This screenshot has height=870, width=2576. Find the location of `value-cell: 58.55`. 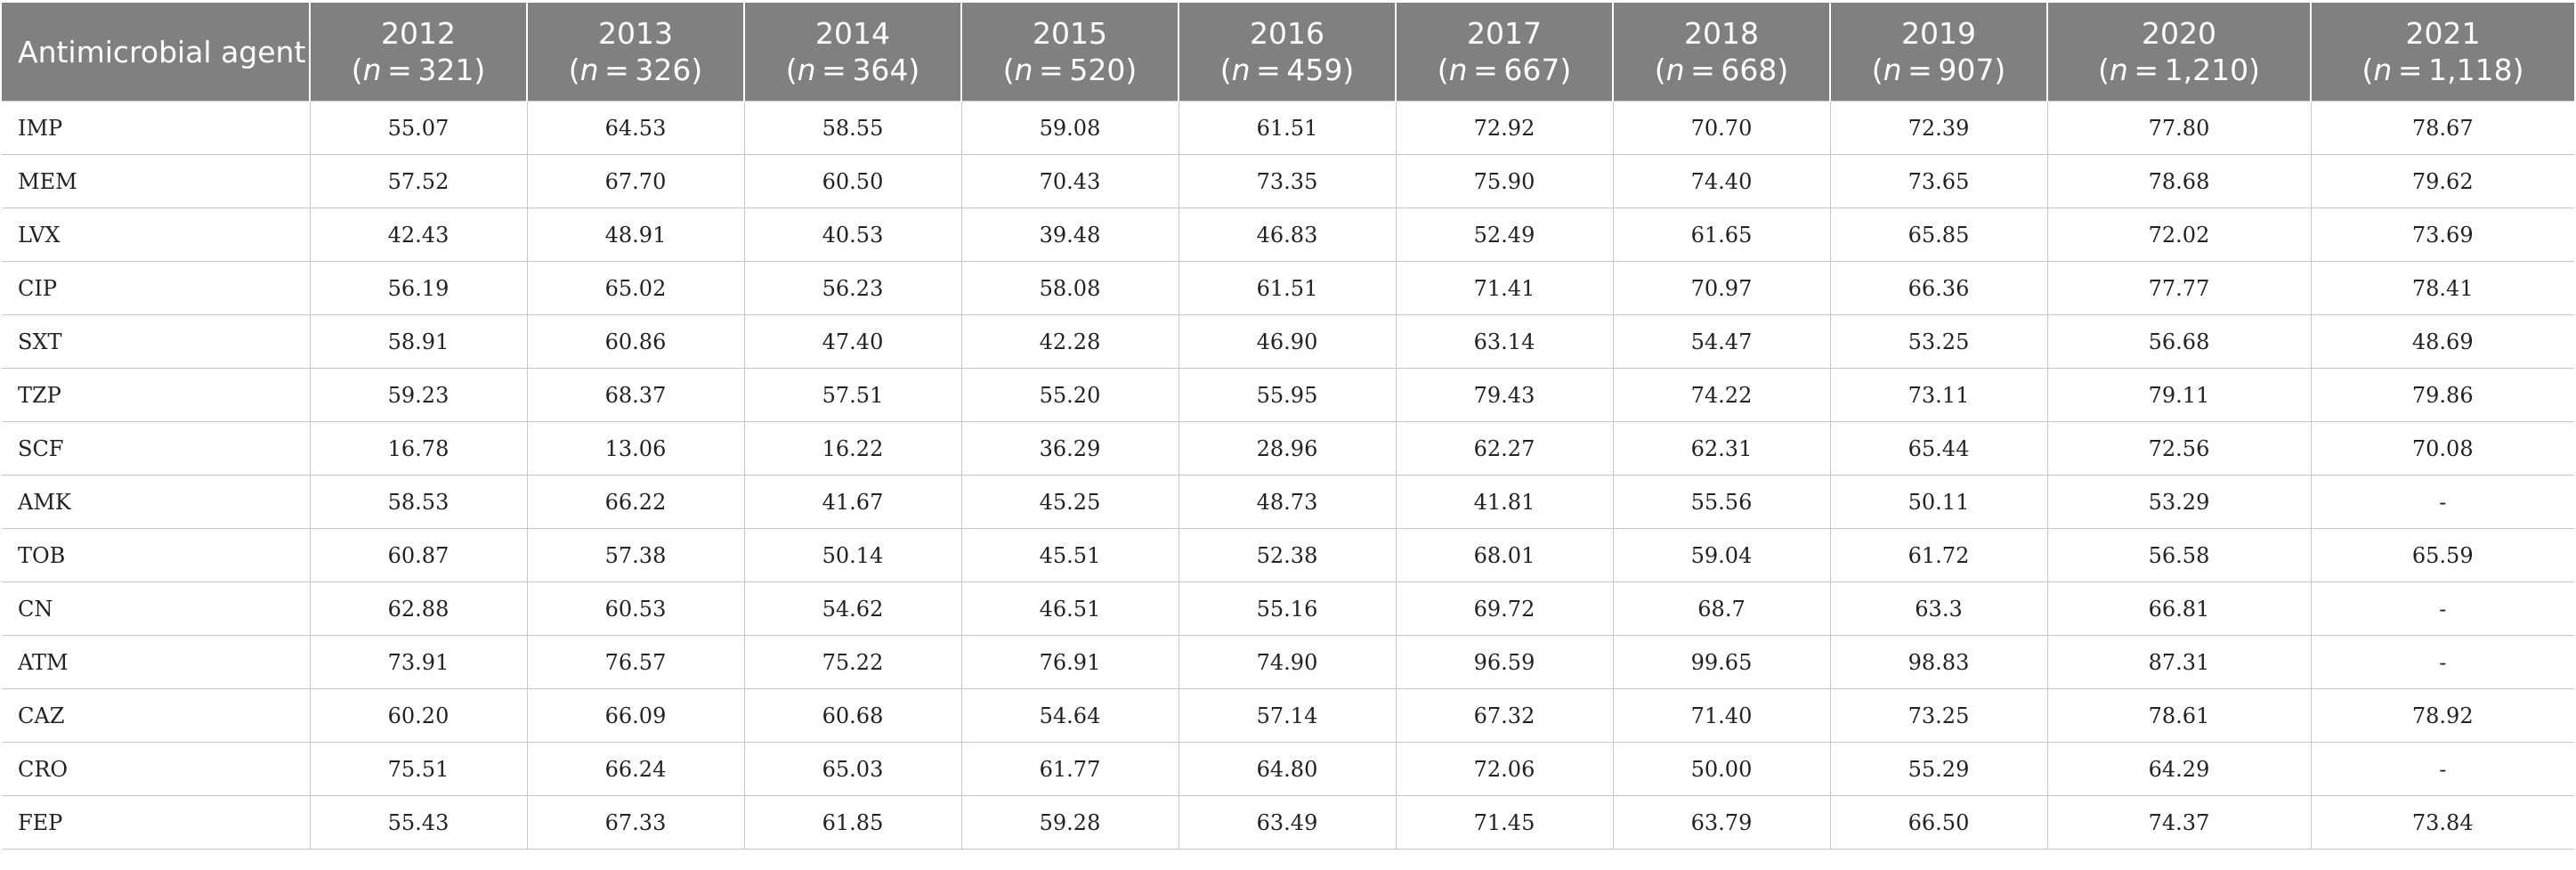

value-cell: 58.55 is located at coordinates (853, 128).